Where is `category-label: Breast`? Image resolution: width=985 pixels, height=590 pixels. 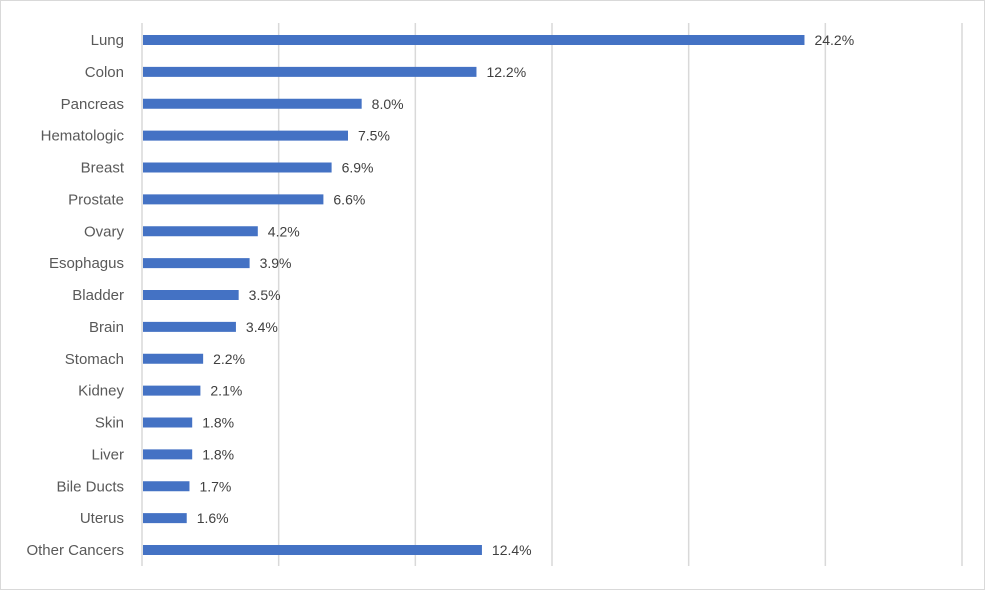 category-label: Breast is located at coordinates (103, 168).